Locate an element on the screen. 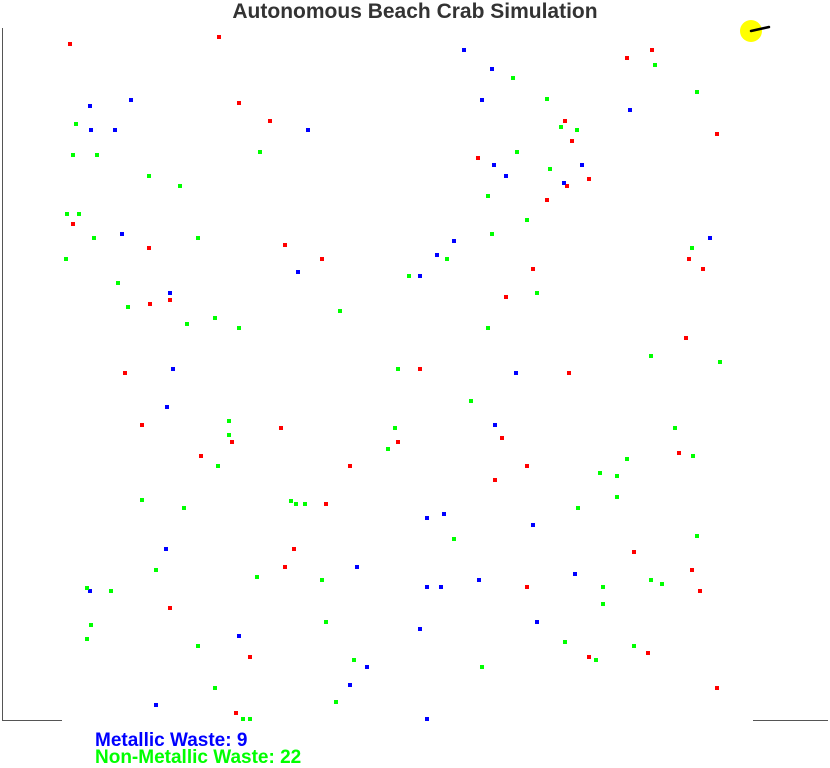 This screenshot has height=768, width=830. page-title: Autonomous Beach Crab Simulation is located at coordinates (415, 11).